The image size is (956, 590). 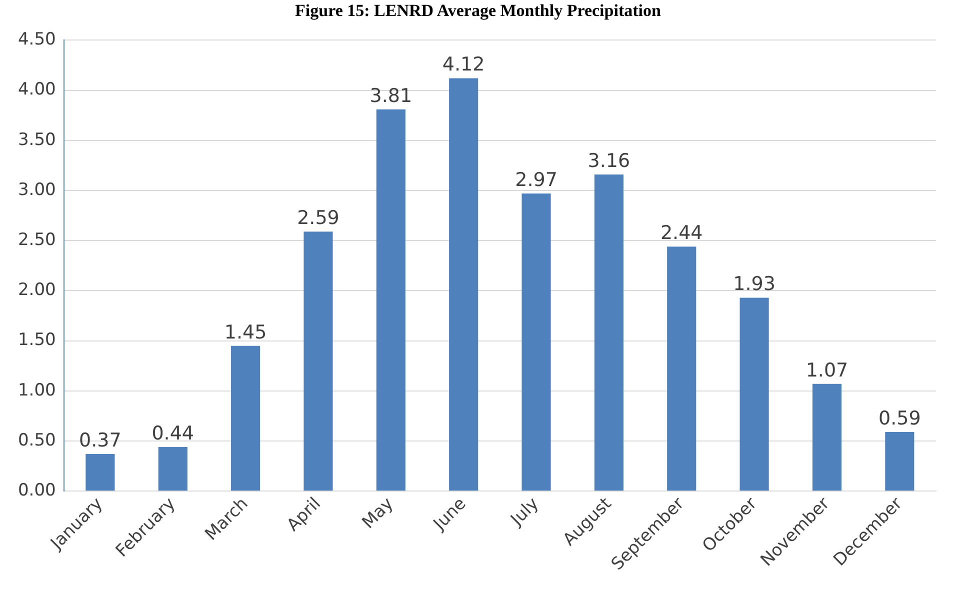 What do you see at coordinates (37, 290) in the screenshot?
I see `y-tick-label: 2.00` at bounding box center [37, 290].